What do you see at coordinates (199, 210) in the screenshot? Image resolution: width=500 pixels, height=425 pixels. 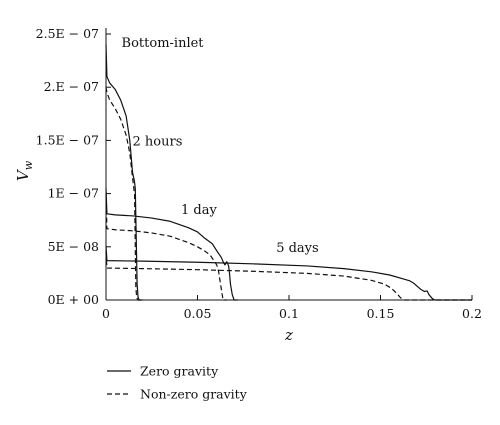 I see `annotation-1-day: 1 day` at bounding box center [199, 210].